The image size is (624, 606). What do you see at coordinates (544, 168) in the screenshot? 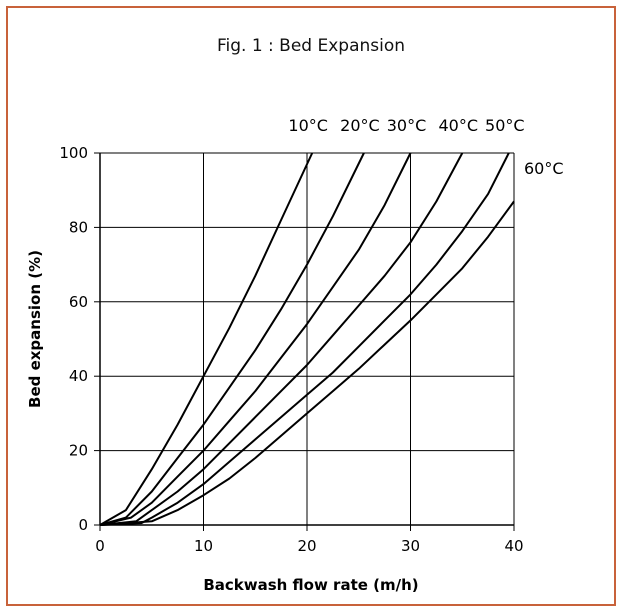
I see `series-label-6: 60°C` at bounding box center [544, 168].